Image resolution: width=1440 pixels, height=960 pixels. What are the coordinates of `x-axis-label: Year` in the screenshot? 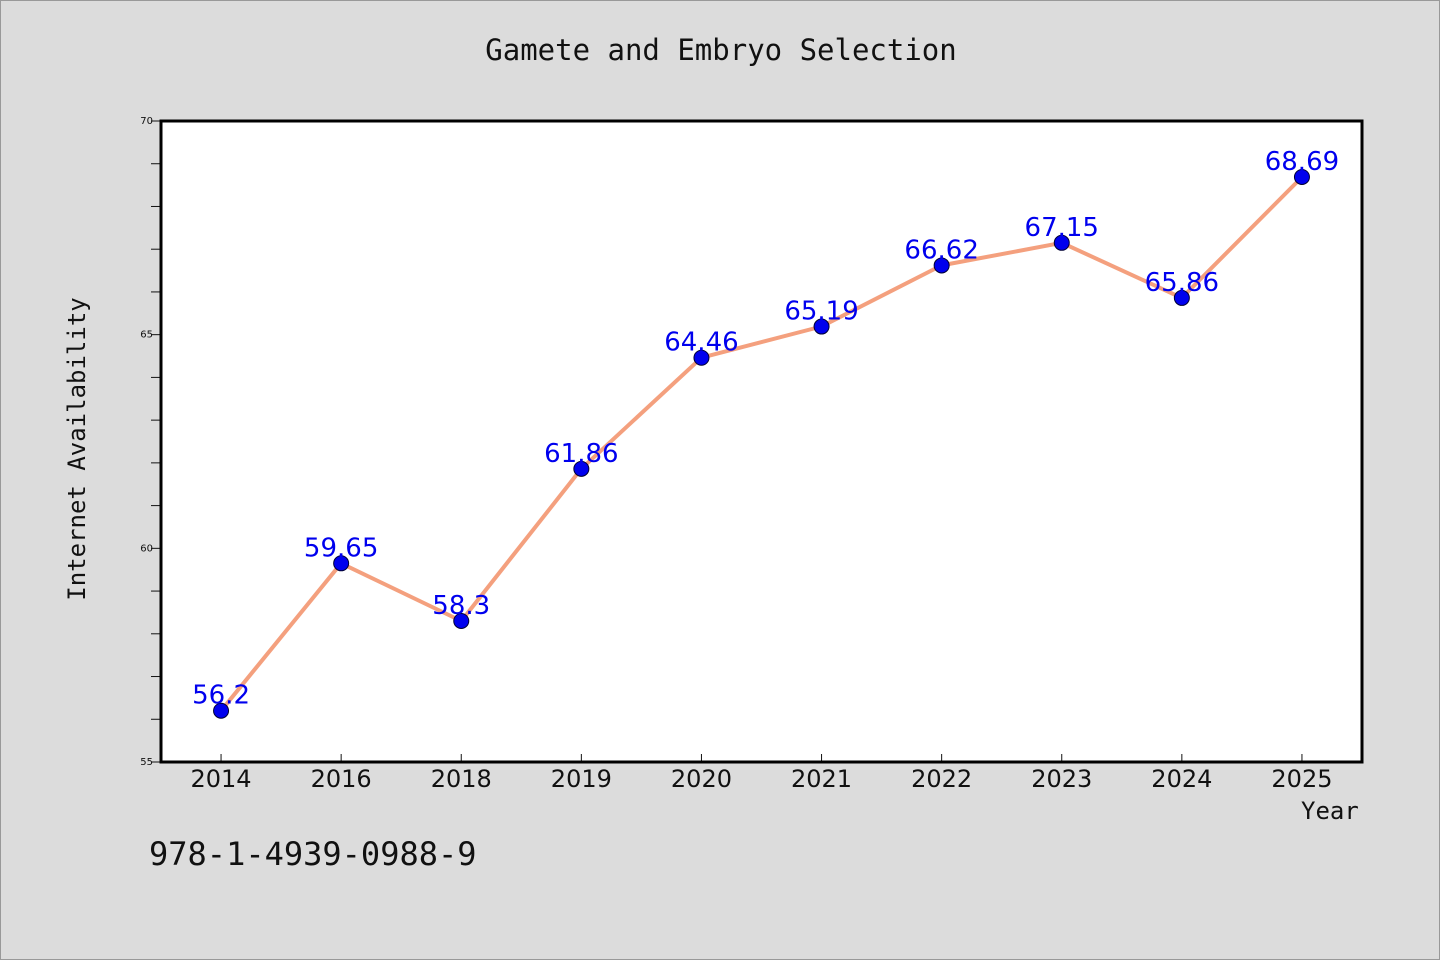 It's located at (1330, 811).